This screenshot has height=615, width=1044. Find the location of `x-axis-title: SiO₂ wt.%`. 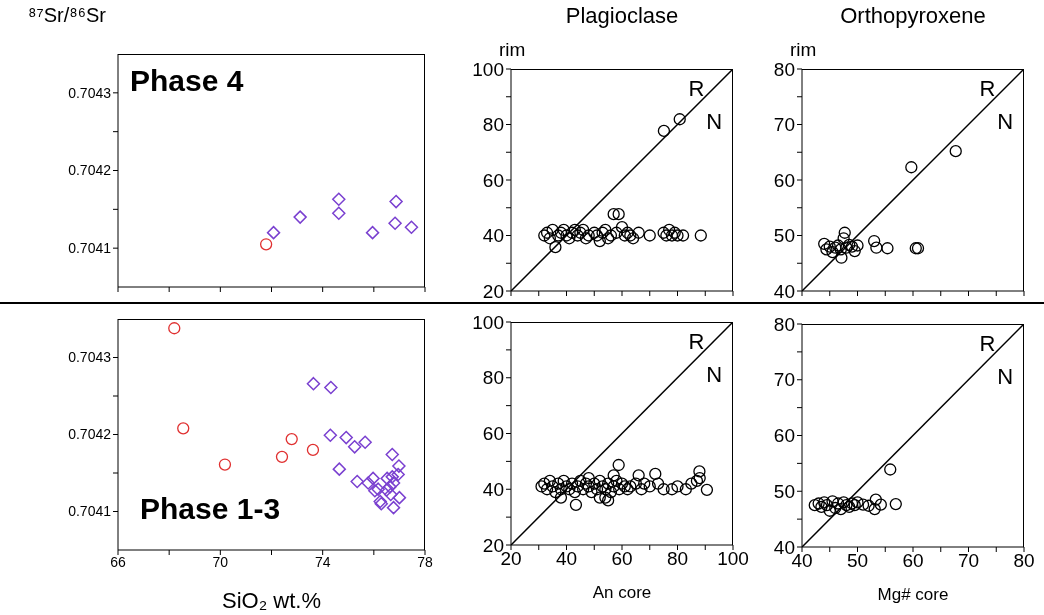

x-axis-title: SiO₂ wt.% is located at coordinates (271, 601).